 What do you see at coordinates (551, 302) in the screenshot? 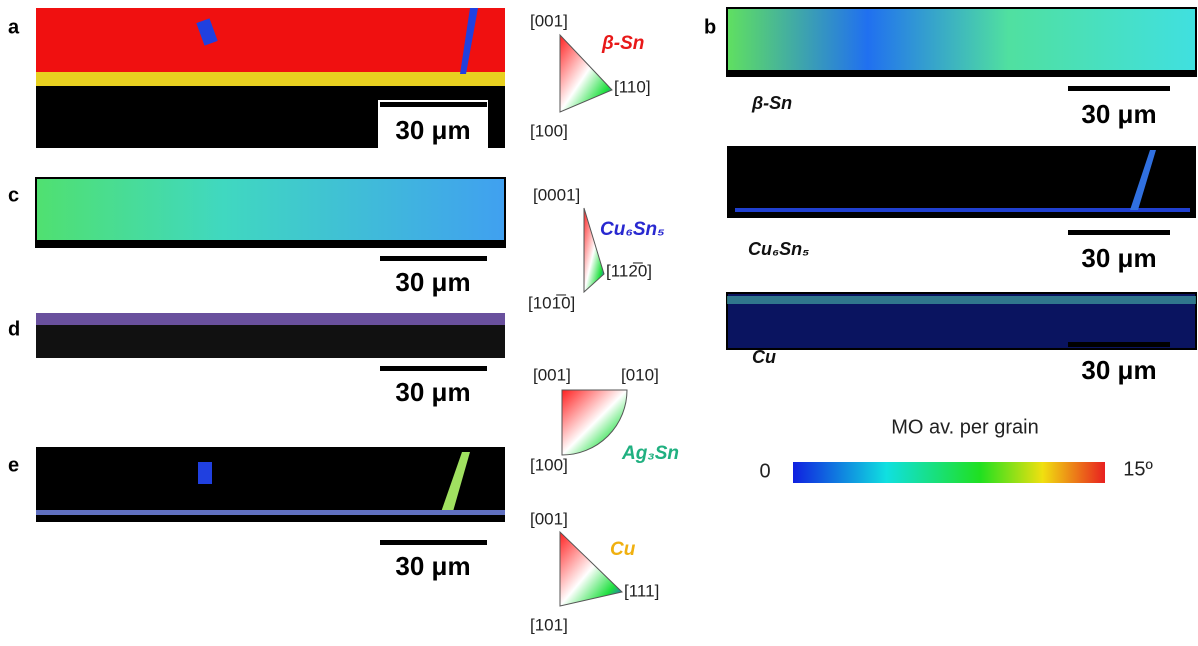
I see `pole-label: [101̅0]` at bounding box center [551, 302].